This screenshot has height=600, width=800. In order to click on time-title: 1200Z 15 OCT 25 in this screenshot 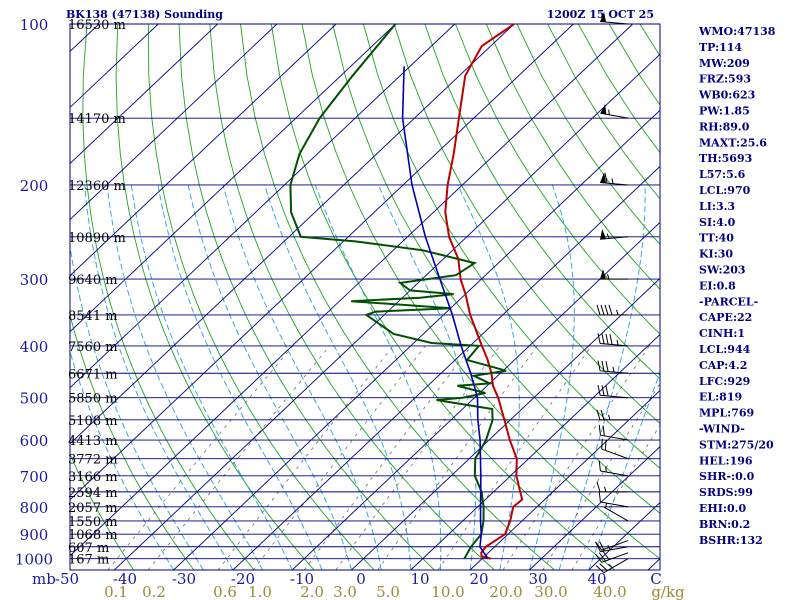, I will do `click(600, 14)`.